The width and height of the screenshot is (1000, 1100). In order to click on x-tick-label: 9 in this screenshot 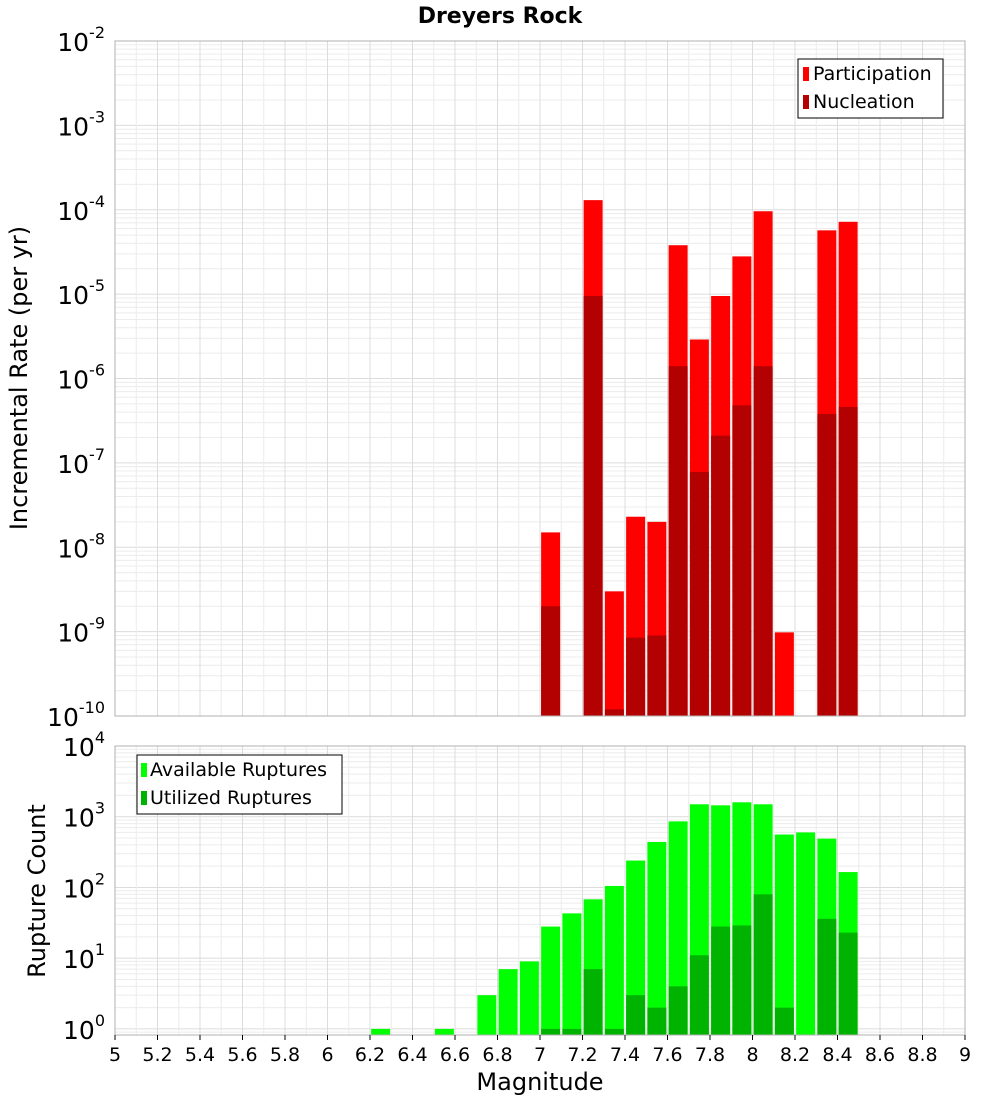, I will do `click(965, 1055)`.